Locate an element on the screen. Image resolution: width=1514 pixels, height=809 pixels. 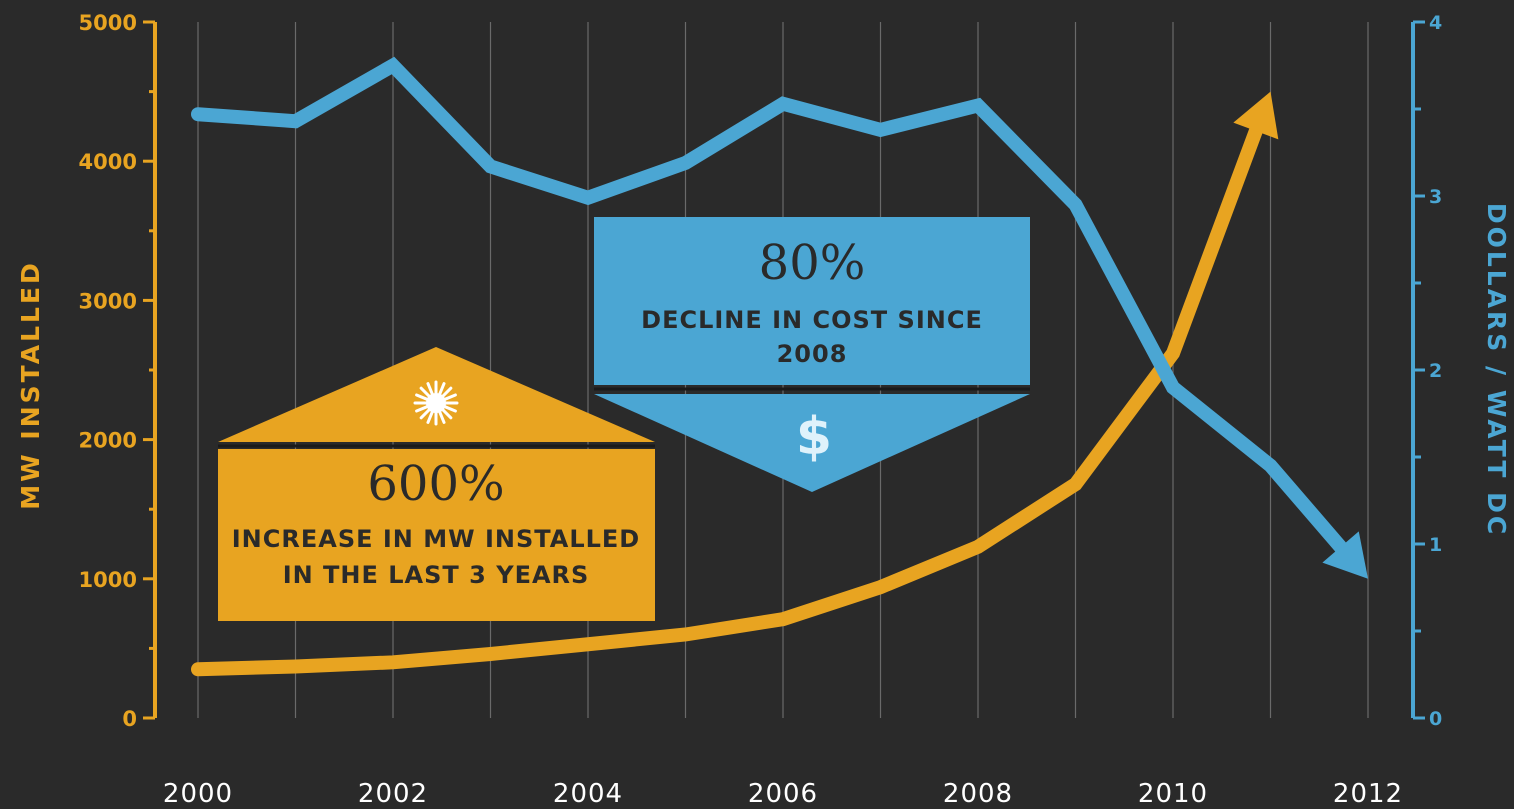
x-tick-label: 2006 is located at coordinates (783, 794).